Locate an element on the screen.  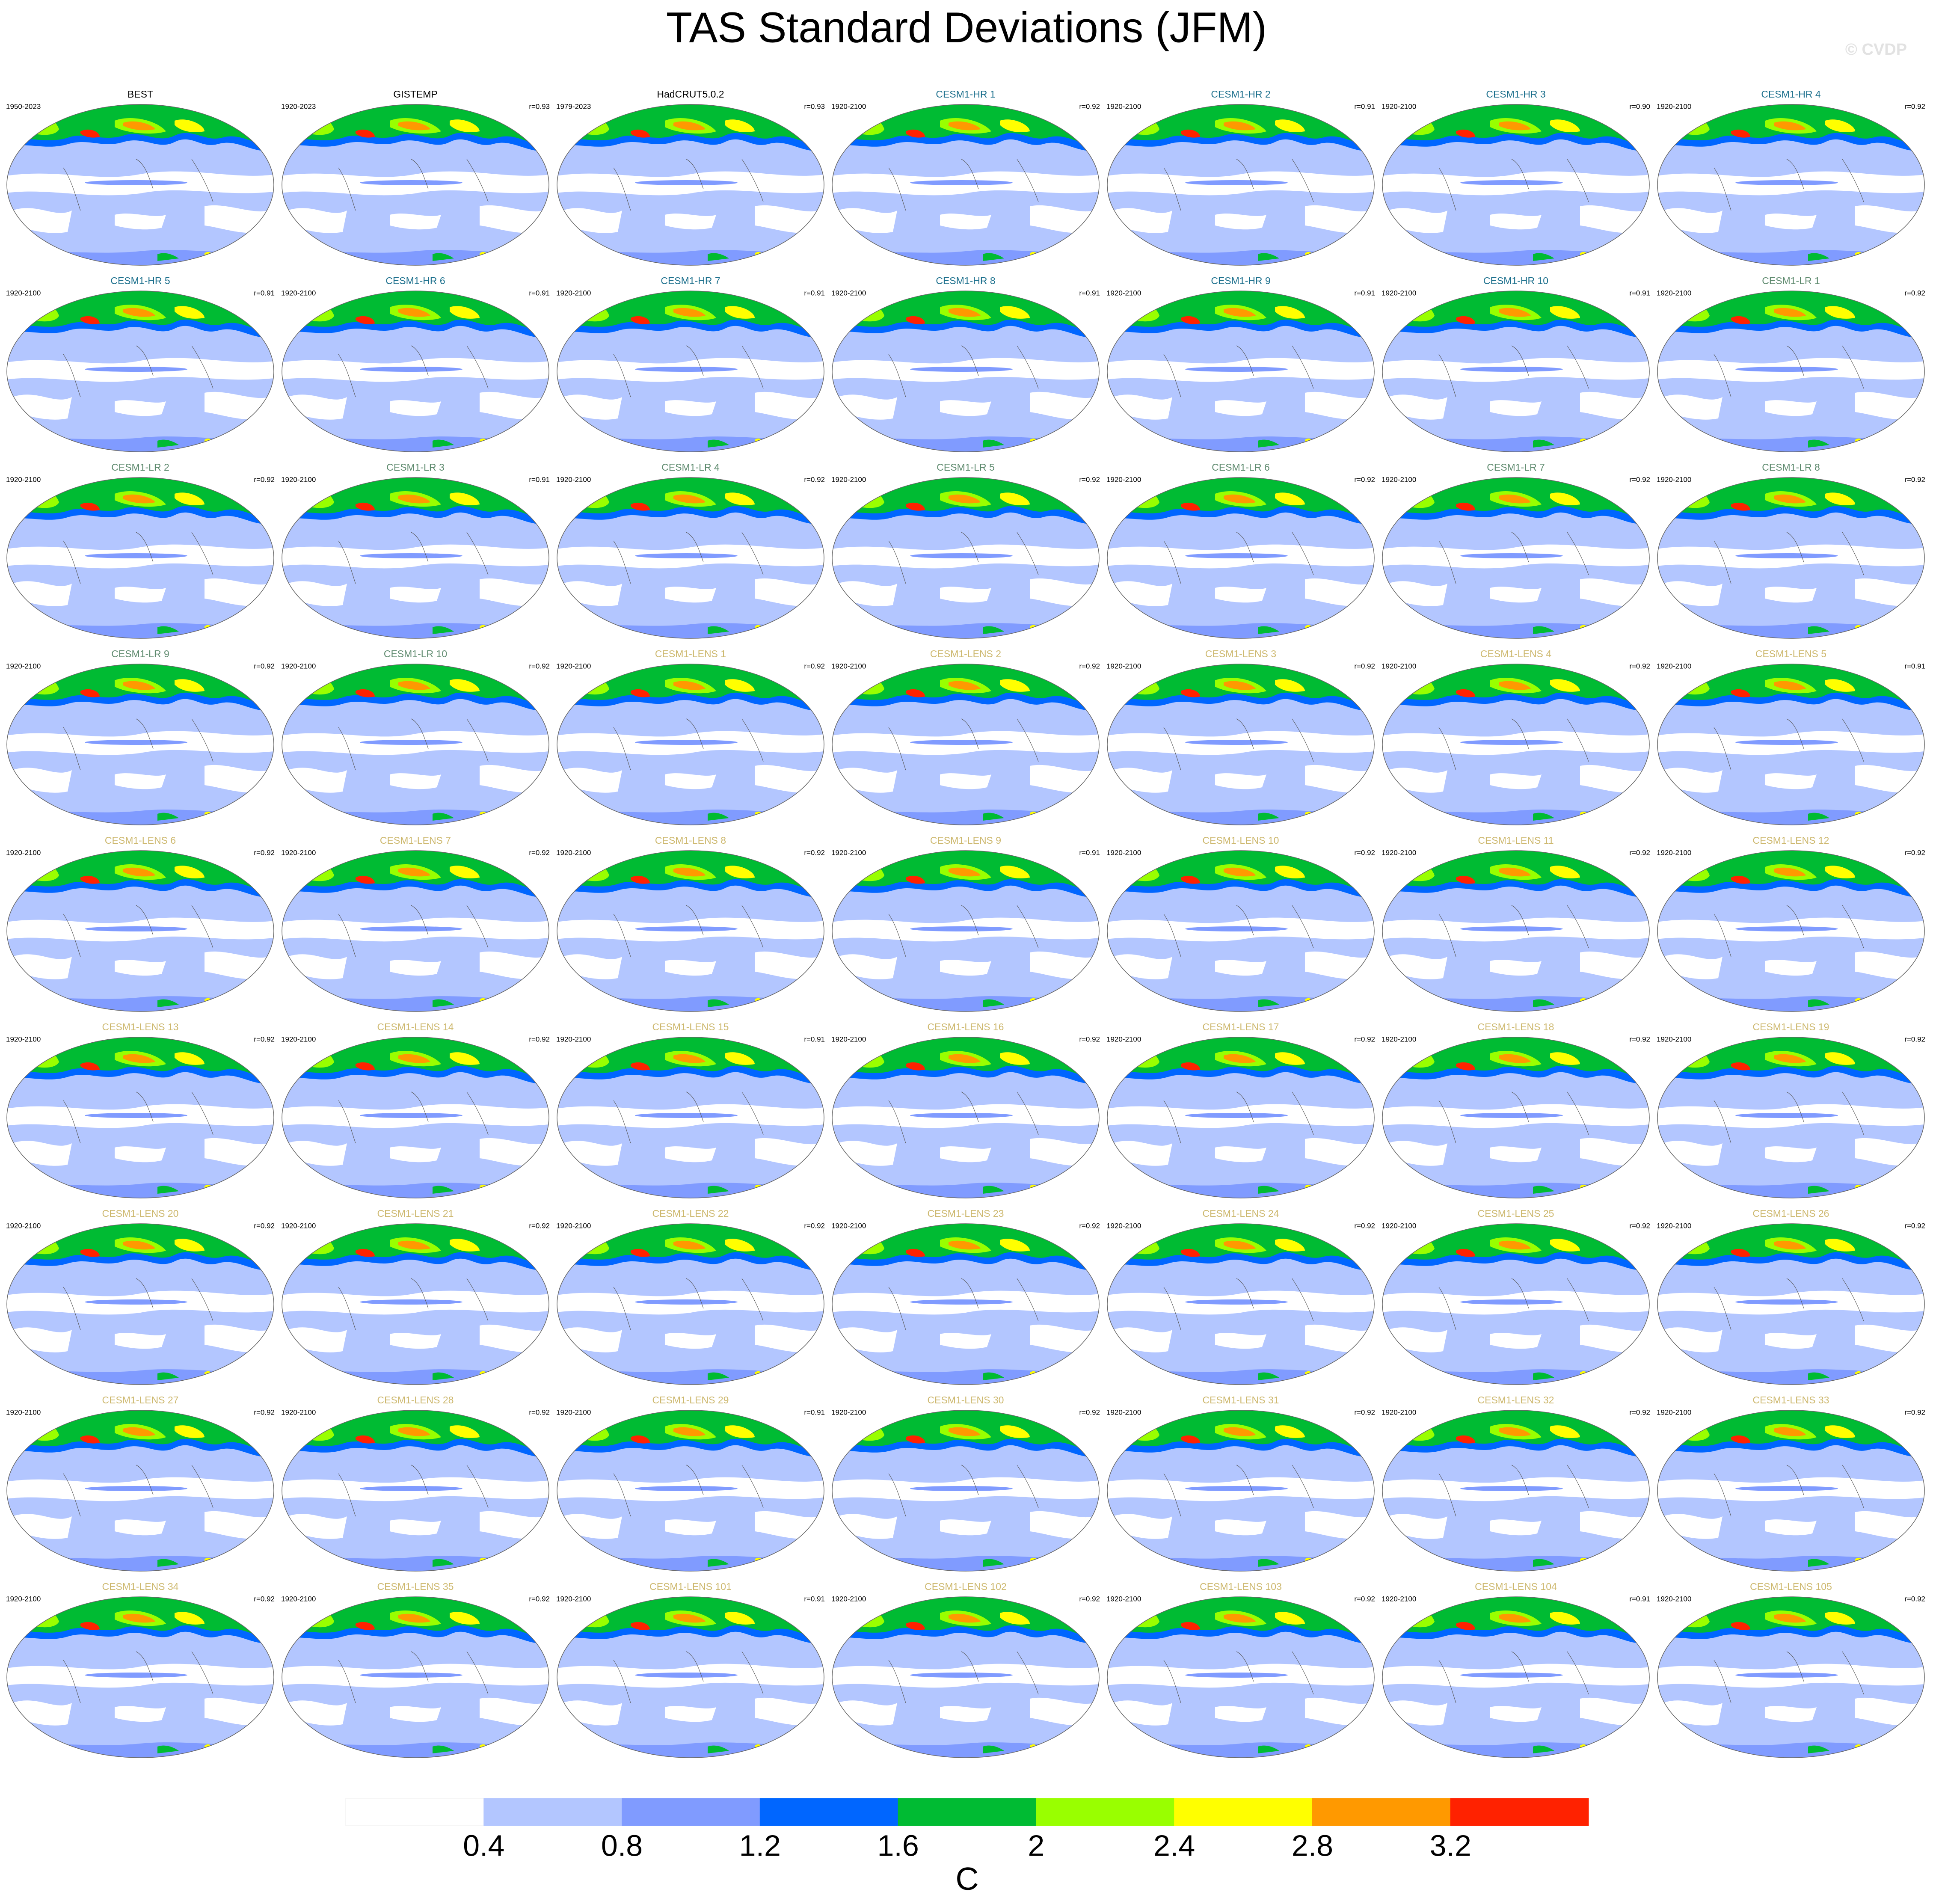
panel-title: CESM1-LENS 103 is located at coordinates (1241, 1586).